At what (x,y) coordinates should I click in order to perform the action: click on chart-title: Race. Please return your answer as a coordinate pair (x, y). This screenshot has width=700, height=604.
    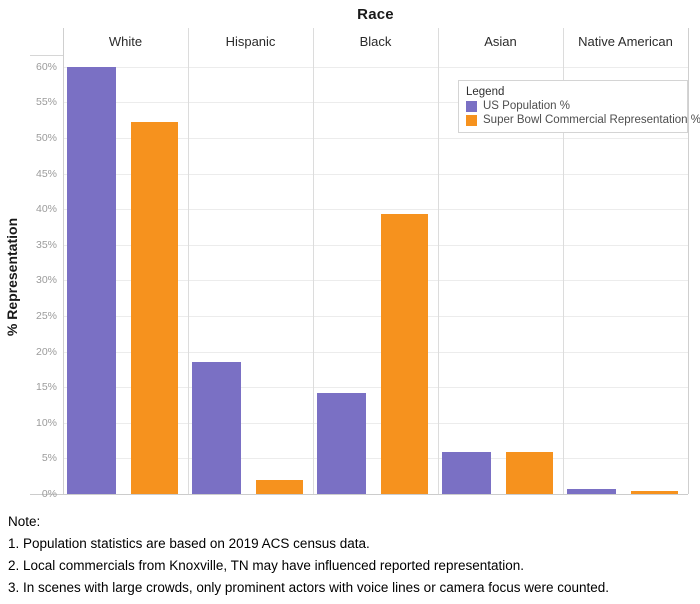
    Looking at the image, I should click on (375, 14).